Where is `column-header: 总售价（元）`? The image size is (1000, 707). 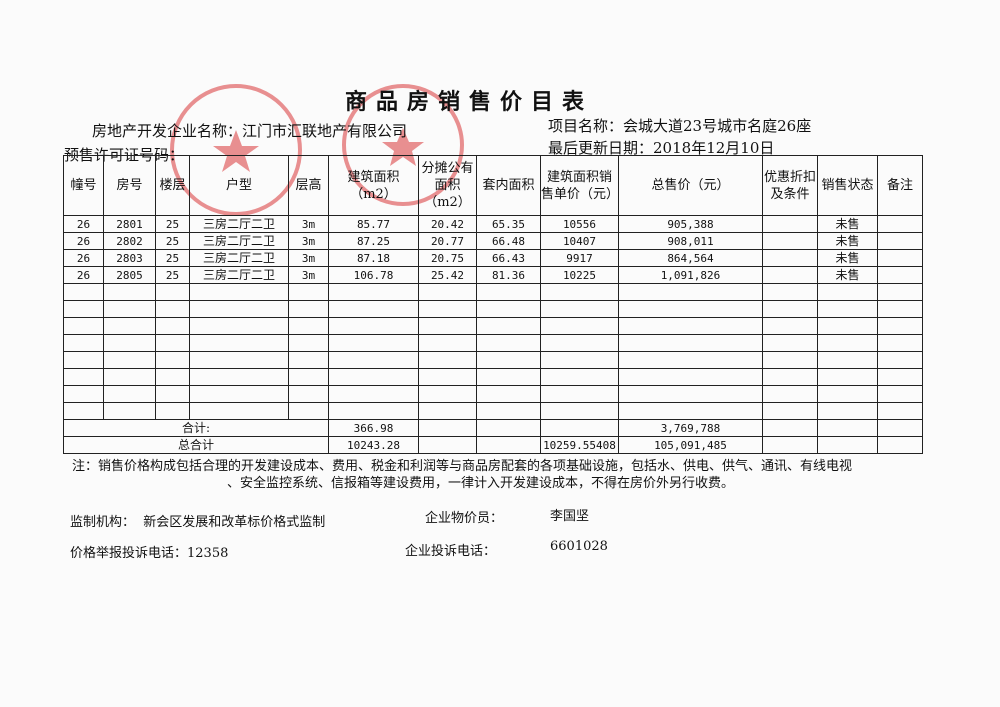
column-header: 总售价（元） is located at coordinates (690, 185).